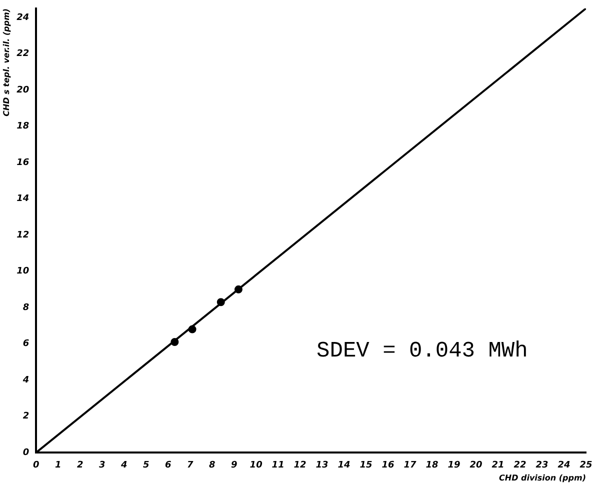 The height and width of the screenshot is (483, 608). Describe the element at coordinates (26, 344) in the screenshot. I see `y-tick-label: 6` at that location.